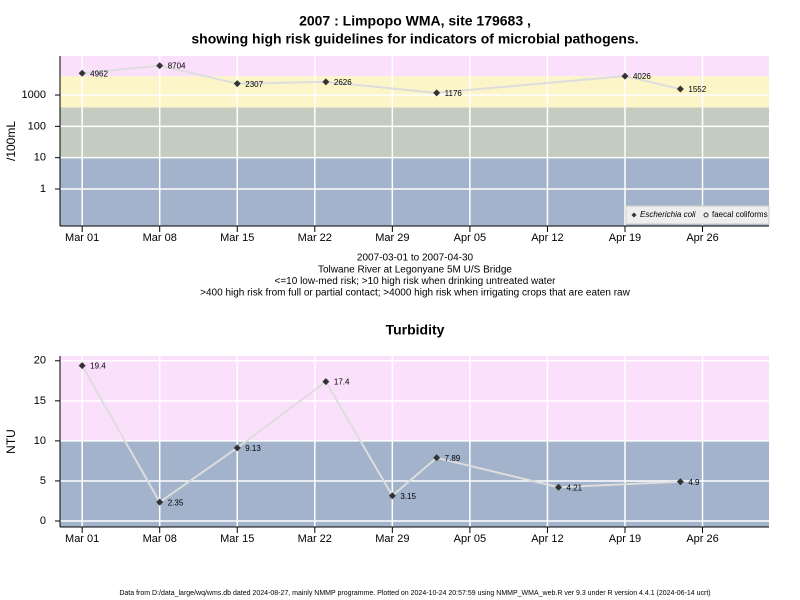 This screenshot has width=800, height=600. Describe the element at coordinates (454, 93) in the screenshot. I see `data-label: 1176` at that location.